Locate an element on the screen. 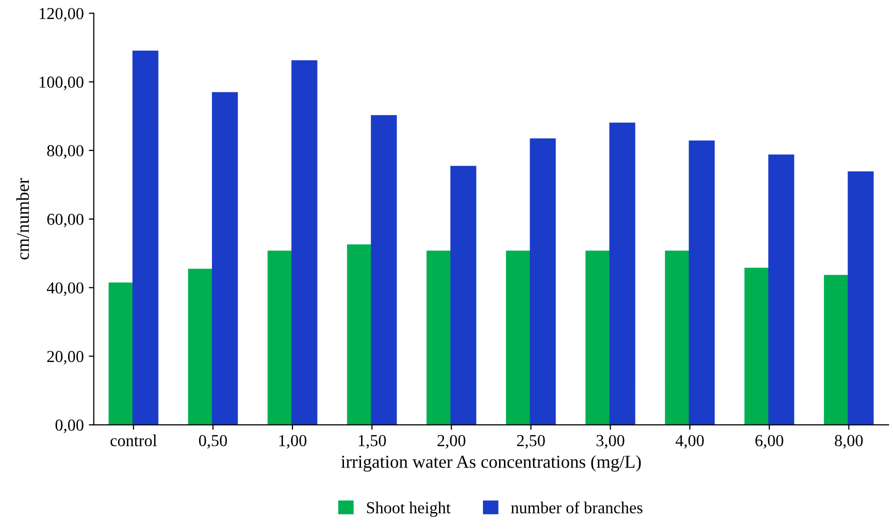 This screenshot has height=531, width=893. x-tick-label: 3,00 is located at coordinates (610, 442).